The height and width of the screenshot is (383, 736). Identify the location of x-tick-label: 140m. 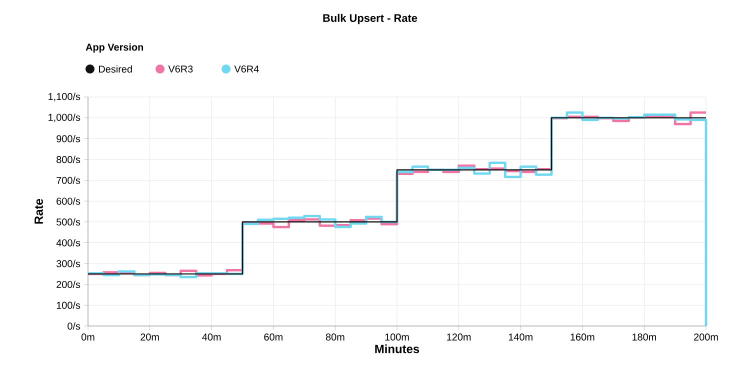
(520, 337).